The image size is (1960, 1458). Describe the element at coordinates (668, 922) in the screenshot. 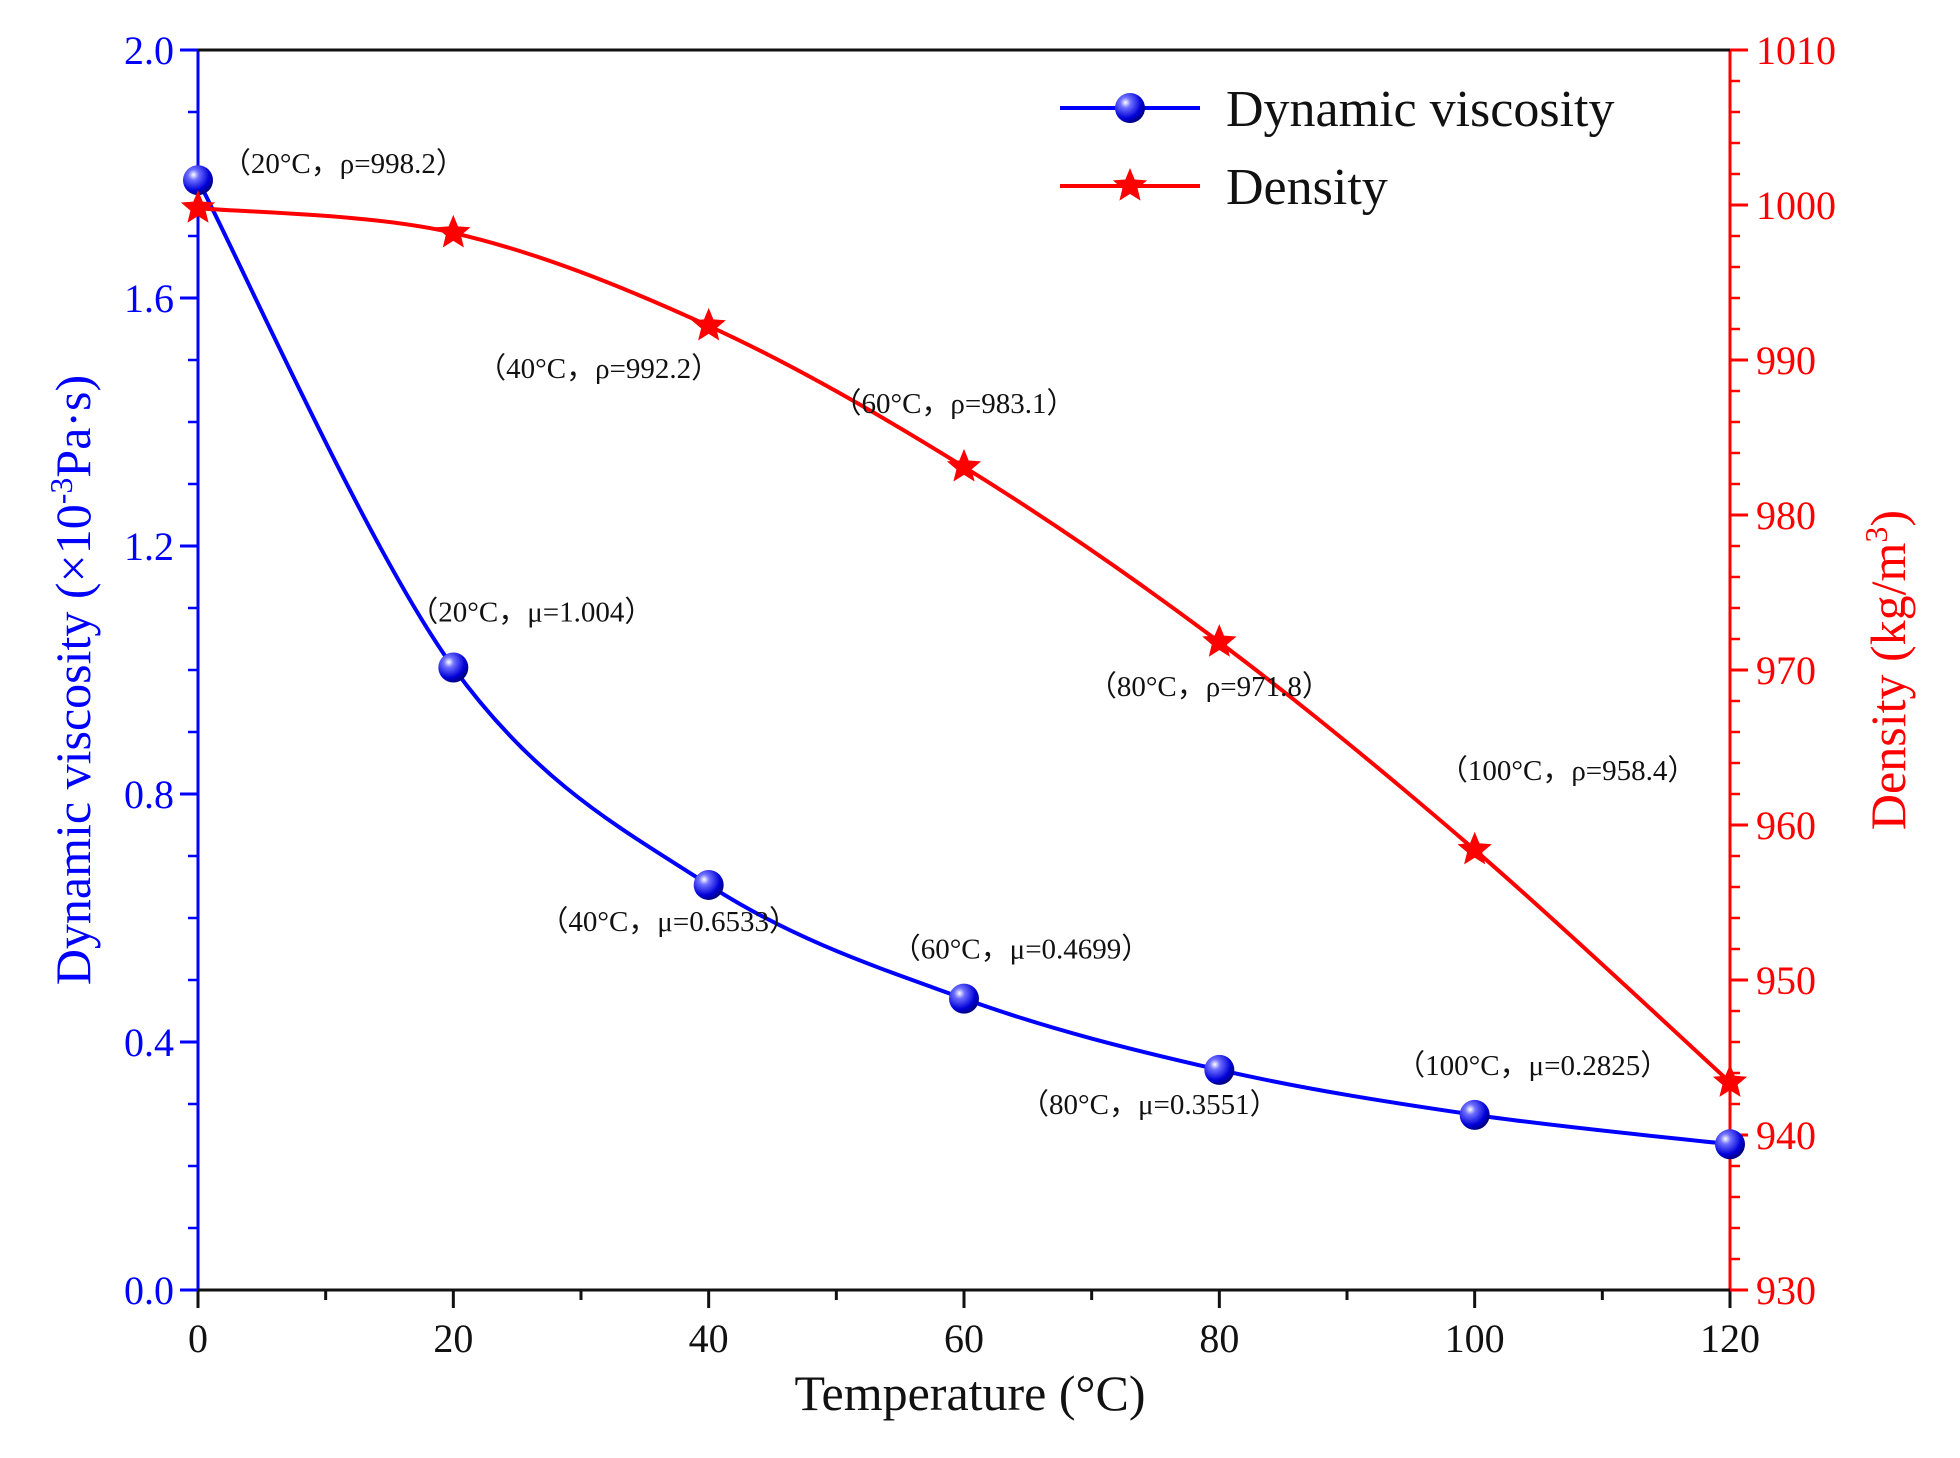

I see `viscosity-annotation: （40°C，μ=0.6533）` at that location.